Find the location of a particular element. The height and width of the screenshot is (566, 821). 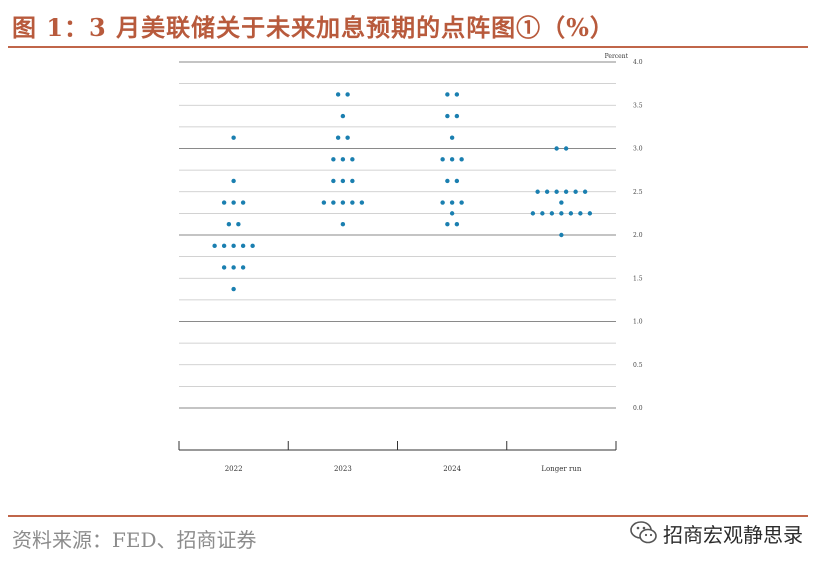

brand-watermark: 招商宏观静思录 is located at coordinates (716, 533).